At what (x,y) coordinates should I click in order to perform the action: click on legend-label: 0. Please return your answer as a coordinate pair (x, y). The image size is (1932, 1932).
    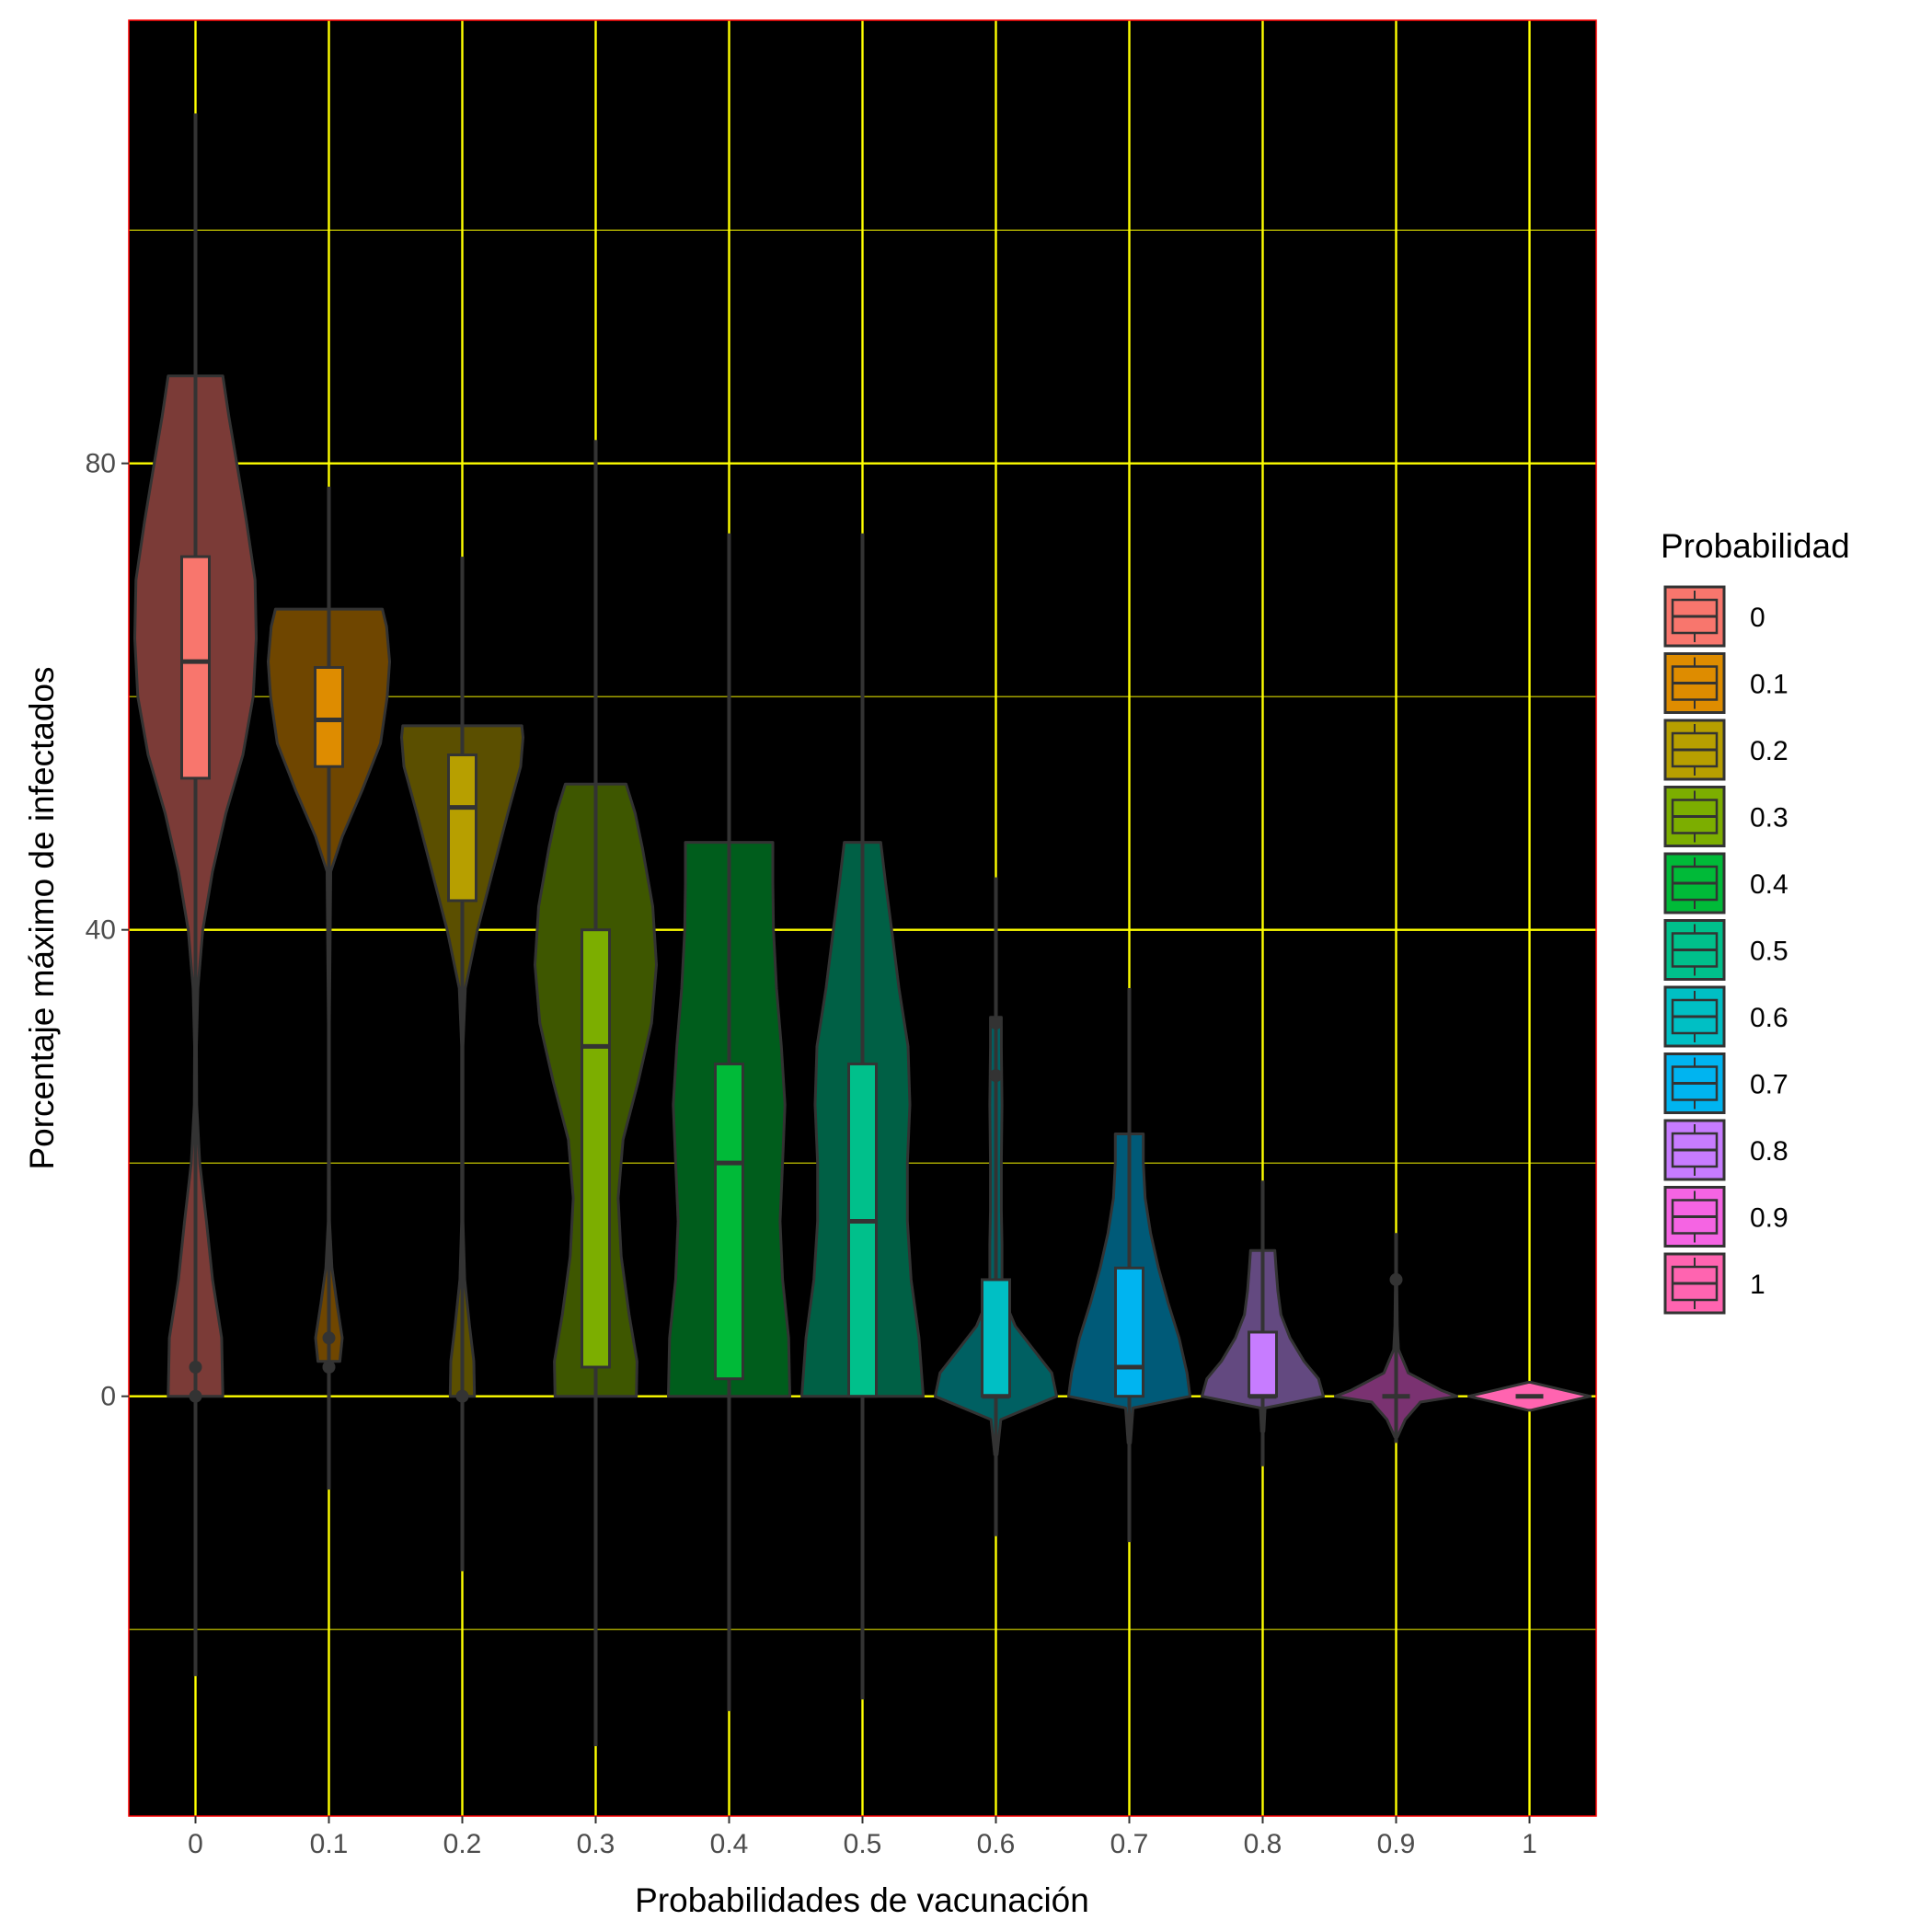
    Looking at the image, I should click on (1757, 618).